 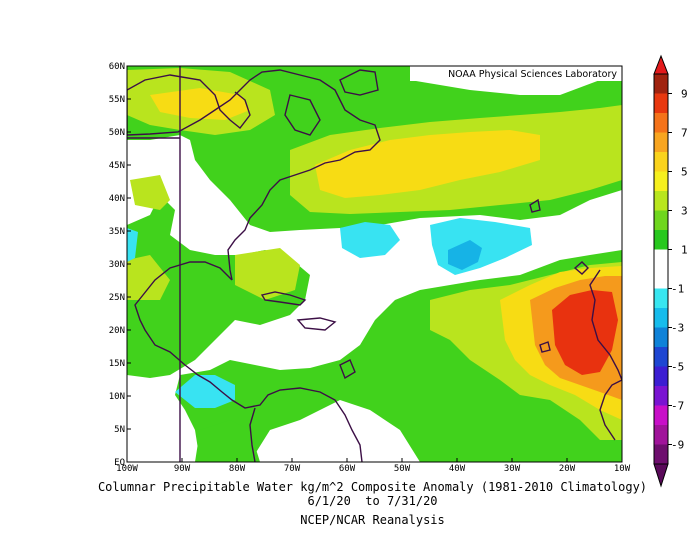 I want to click on lat-tick-label: 5N, so click(x=119, y=430).